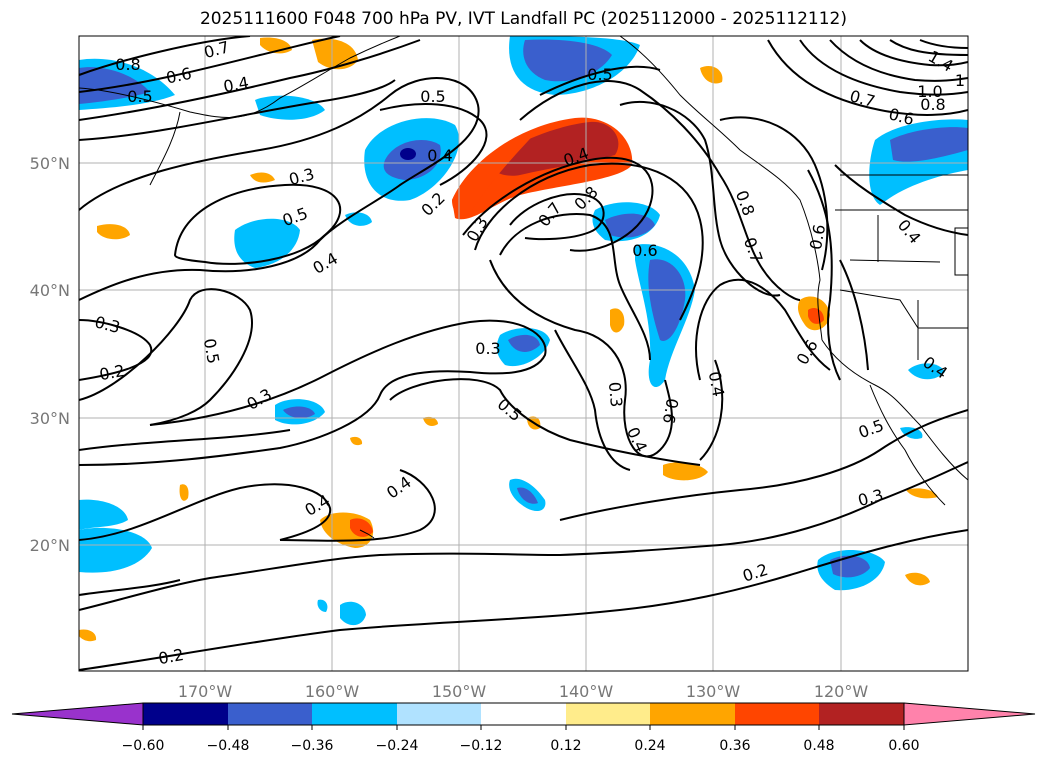  Describe the element at coordinates (50, 418) in the screenshot. I see `lat-tick-label: 30°N` at that location.